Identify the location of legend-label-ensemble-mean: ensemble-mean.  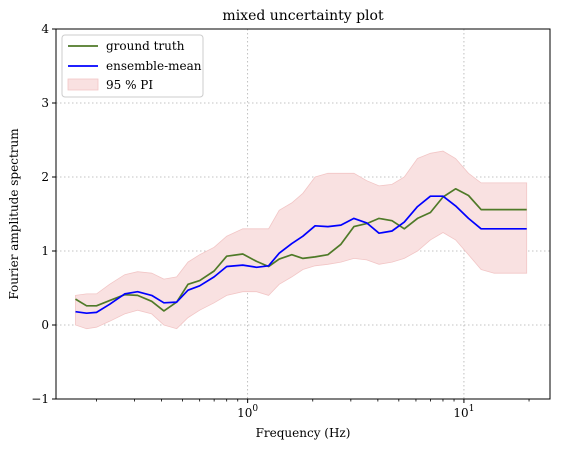
(154, 66).